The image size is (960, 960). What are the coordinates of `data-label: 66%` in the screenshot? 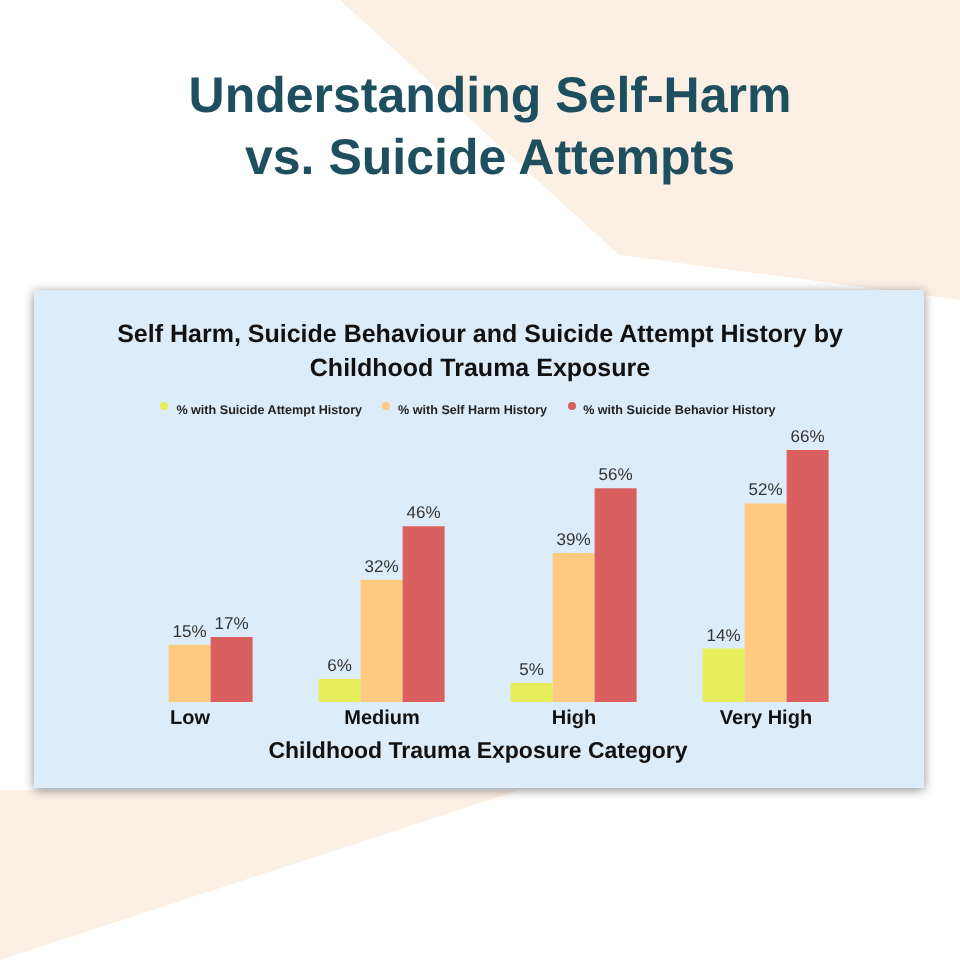 It's located at (808, 436).